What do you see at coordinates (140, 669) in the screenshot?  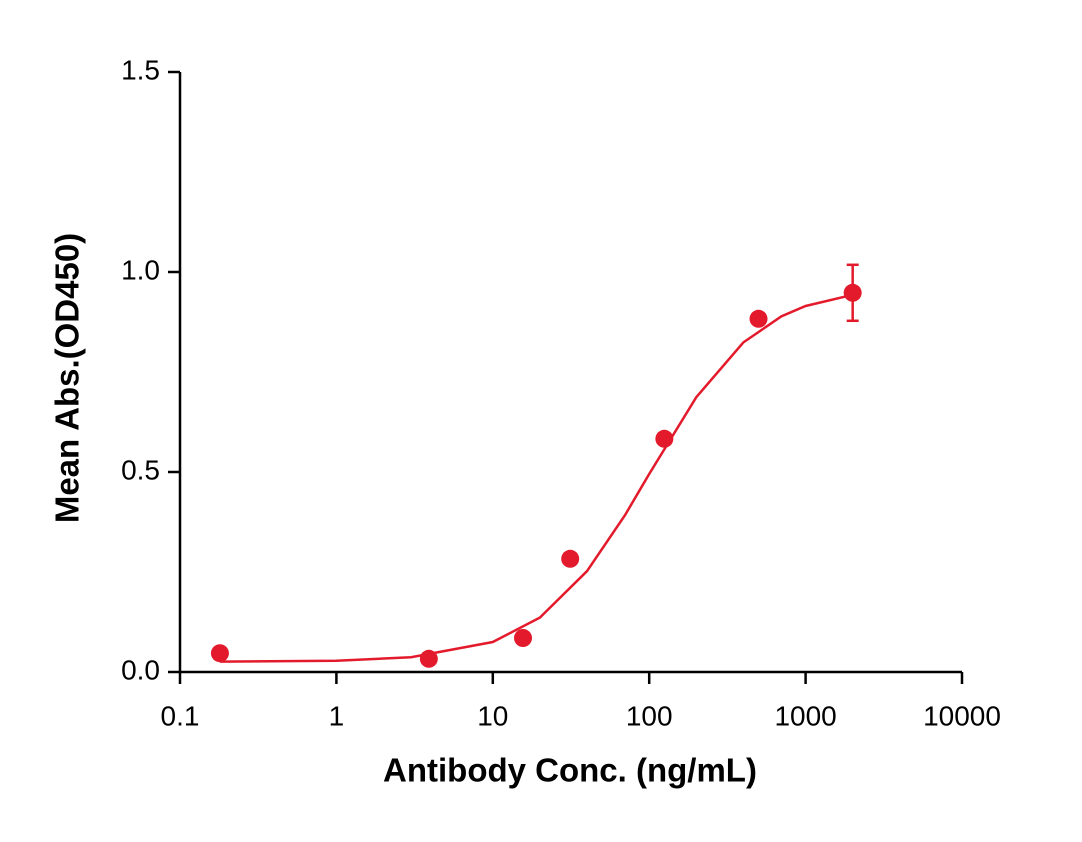 I see `y-tick-label: 0.0` at bounding box center [140, 669].